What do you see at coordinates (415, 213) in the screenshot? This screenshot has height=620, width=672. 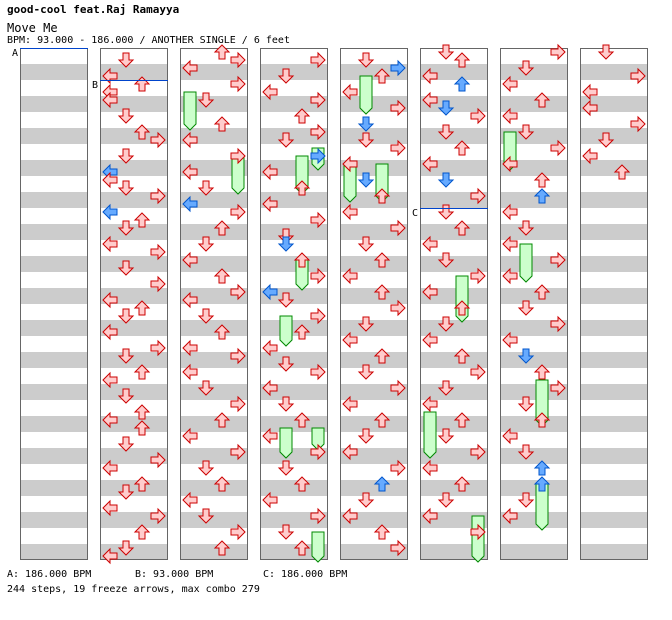 I see `bpm-change-label: C` at bounding box center [415, 213].